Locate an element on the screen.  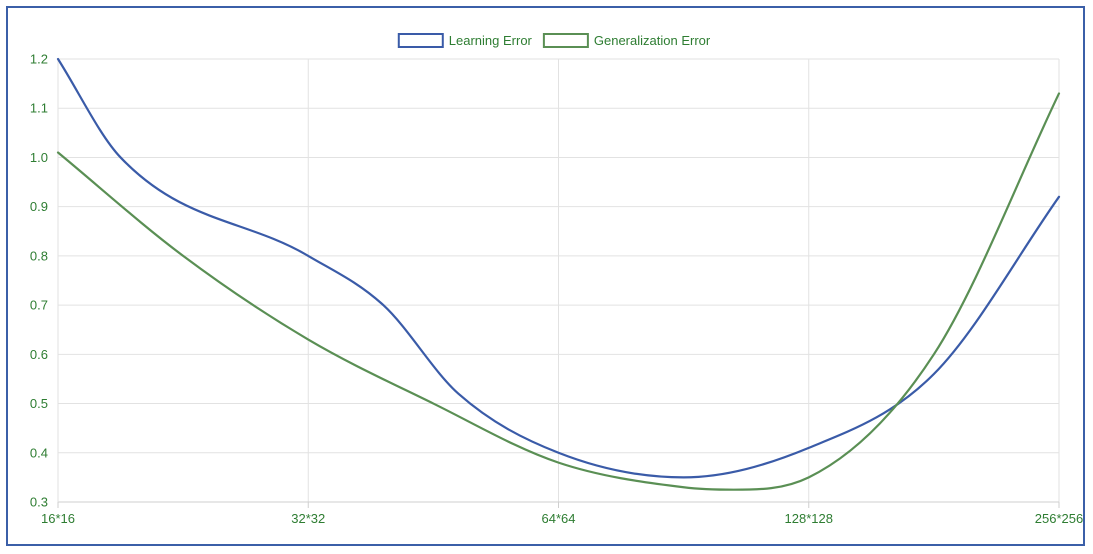
x-tick-label: 16*16 is located at coordinates (58, 518).